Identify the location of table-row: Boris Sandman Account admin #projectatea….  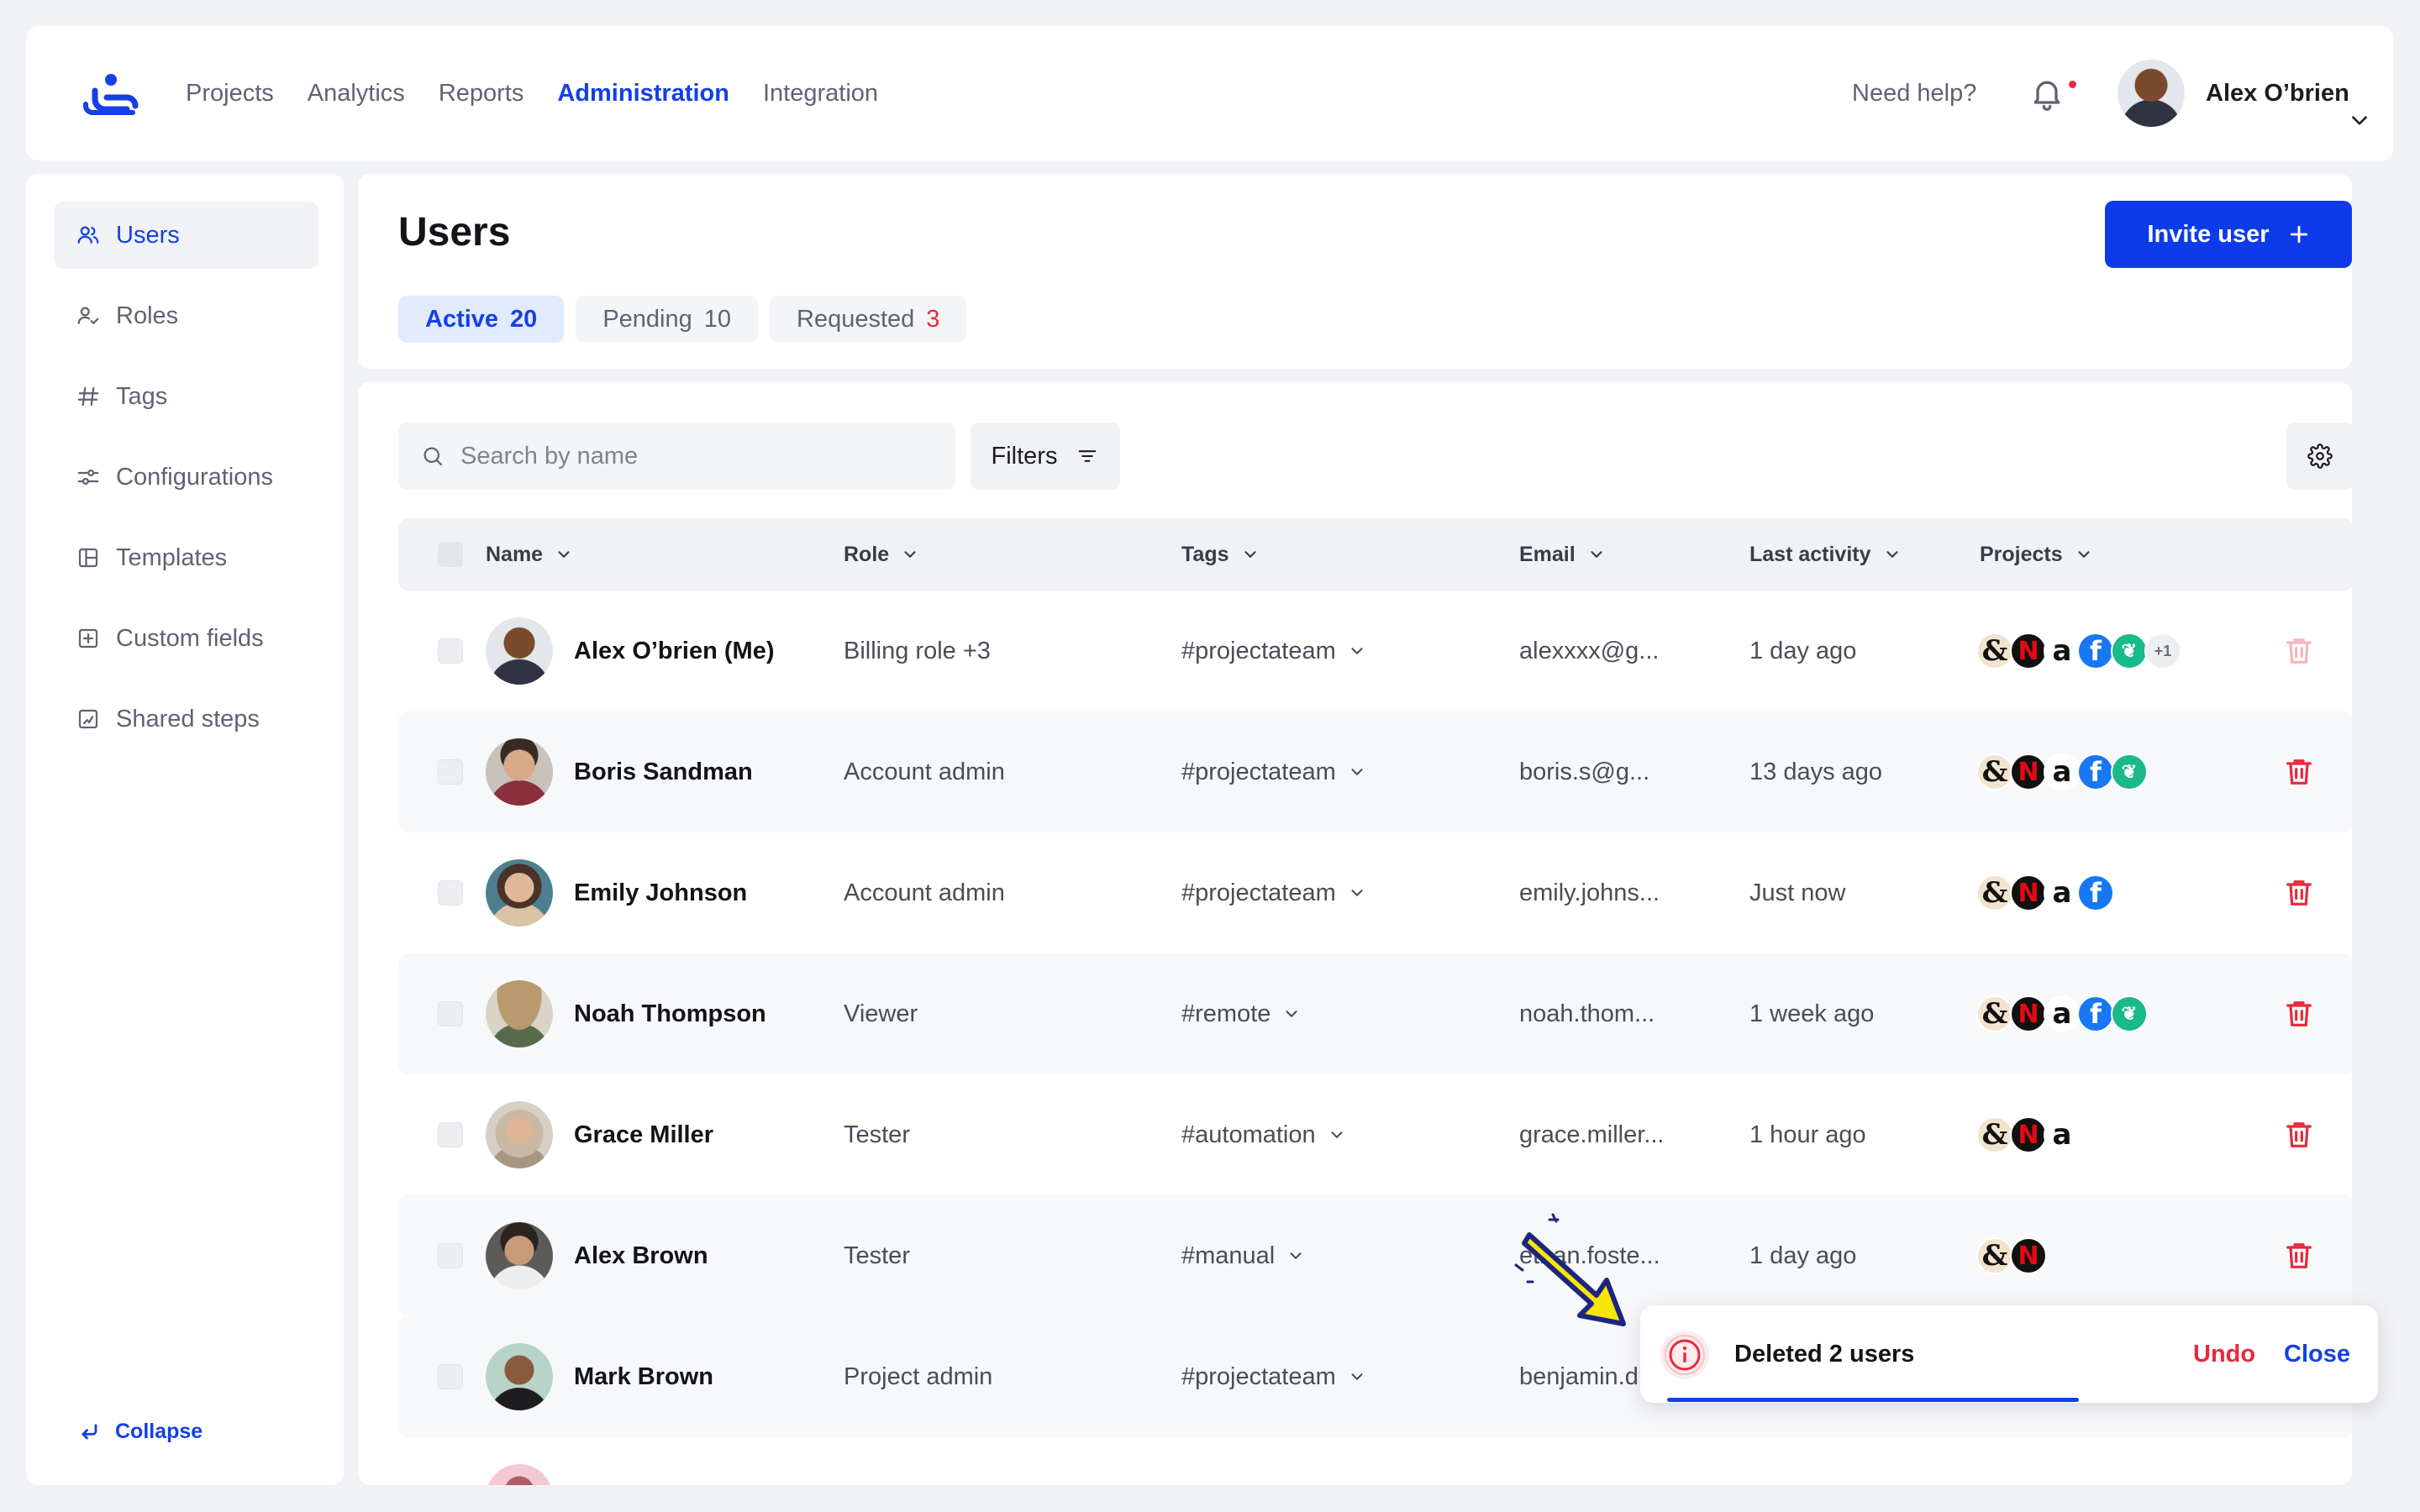
(1375, 771).